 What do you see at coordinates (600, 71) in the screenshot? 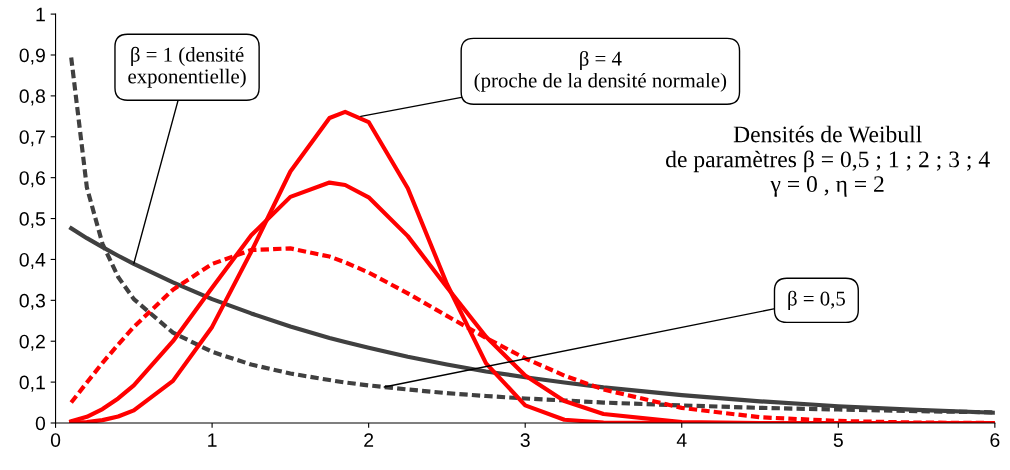
I see `annotation: β = 4 (proche de la densité normale)` at bounding box center [600, 71].